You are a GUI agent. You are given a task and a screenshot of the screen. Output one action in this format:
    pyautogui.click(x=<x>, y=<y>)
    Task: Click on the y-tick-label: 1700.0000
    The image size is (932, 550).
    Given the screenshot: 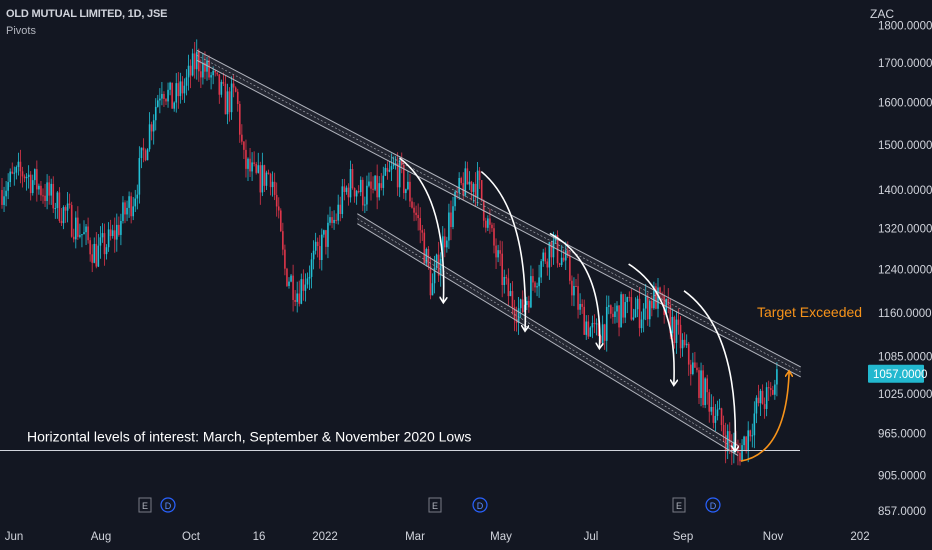 What is the action you would take?
    pyautogui.click(x=905, y=64)
    